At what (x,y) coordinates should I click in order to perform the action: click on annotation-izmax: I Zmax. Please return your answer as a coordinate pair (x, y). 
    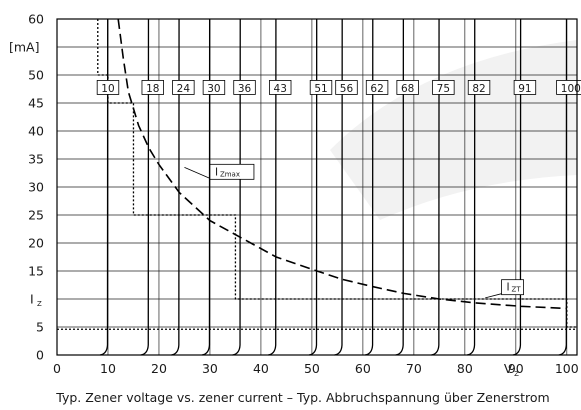
    Looking at the image, I should click on (219, 171).